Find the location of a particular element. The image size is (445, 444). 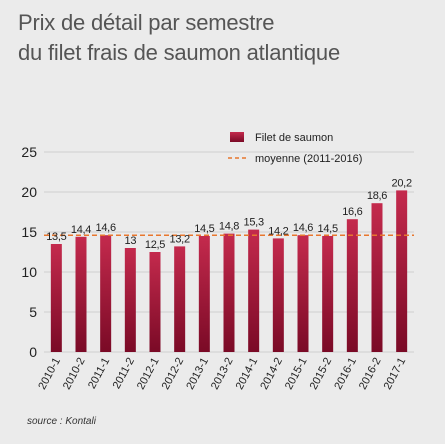

bar-value-label: 16,6 is located at coordinates (352, 212).